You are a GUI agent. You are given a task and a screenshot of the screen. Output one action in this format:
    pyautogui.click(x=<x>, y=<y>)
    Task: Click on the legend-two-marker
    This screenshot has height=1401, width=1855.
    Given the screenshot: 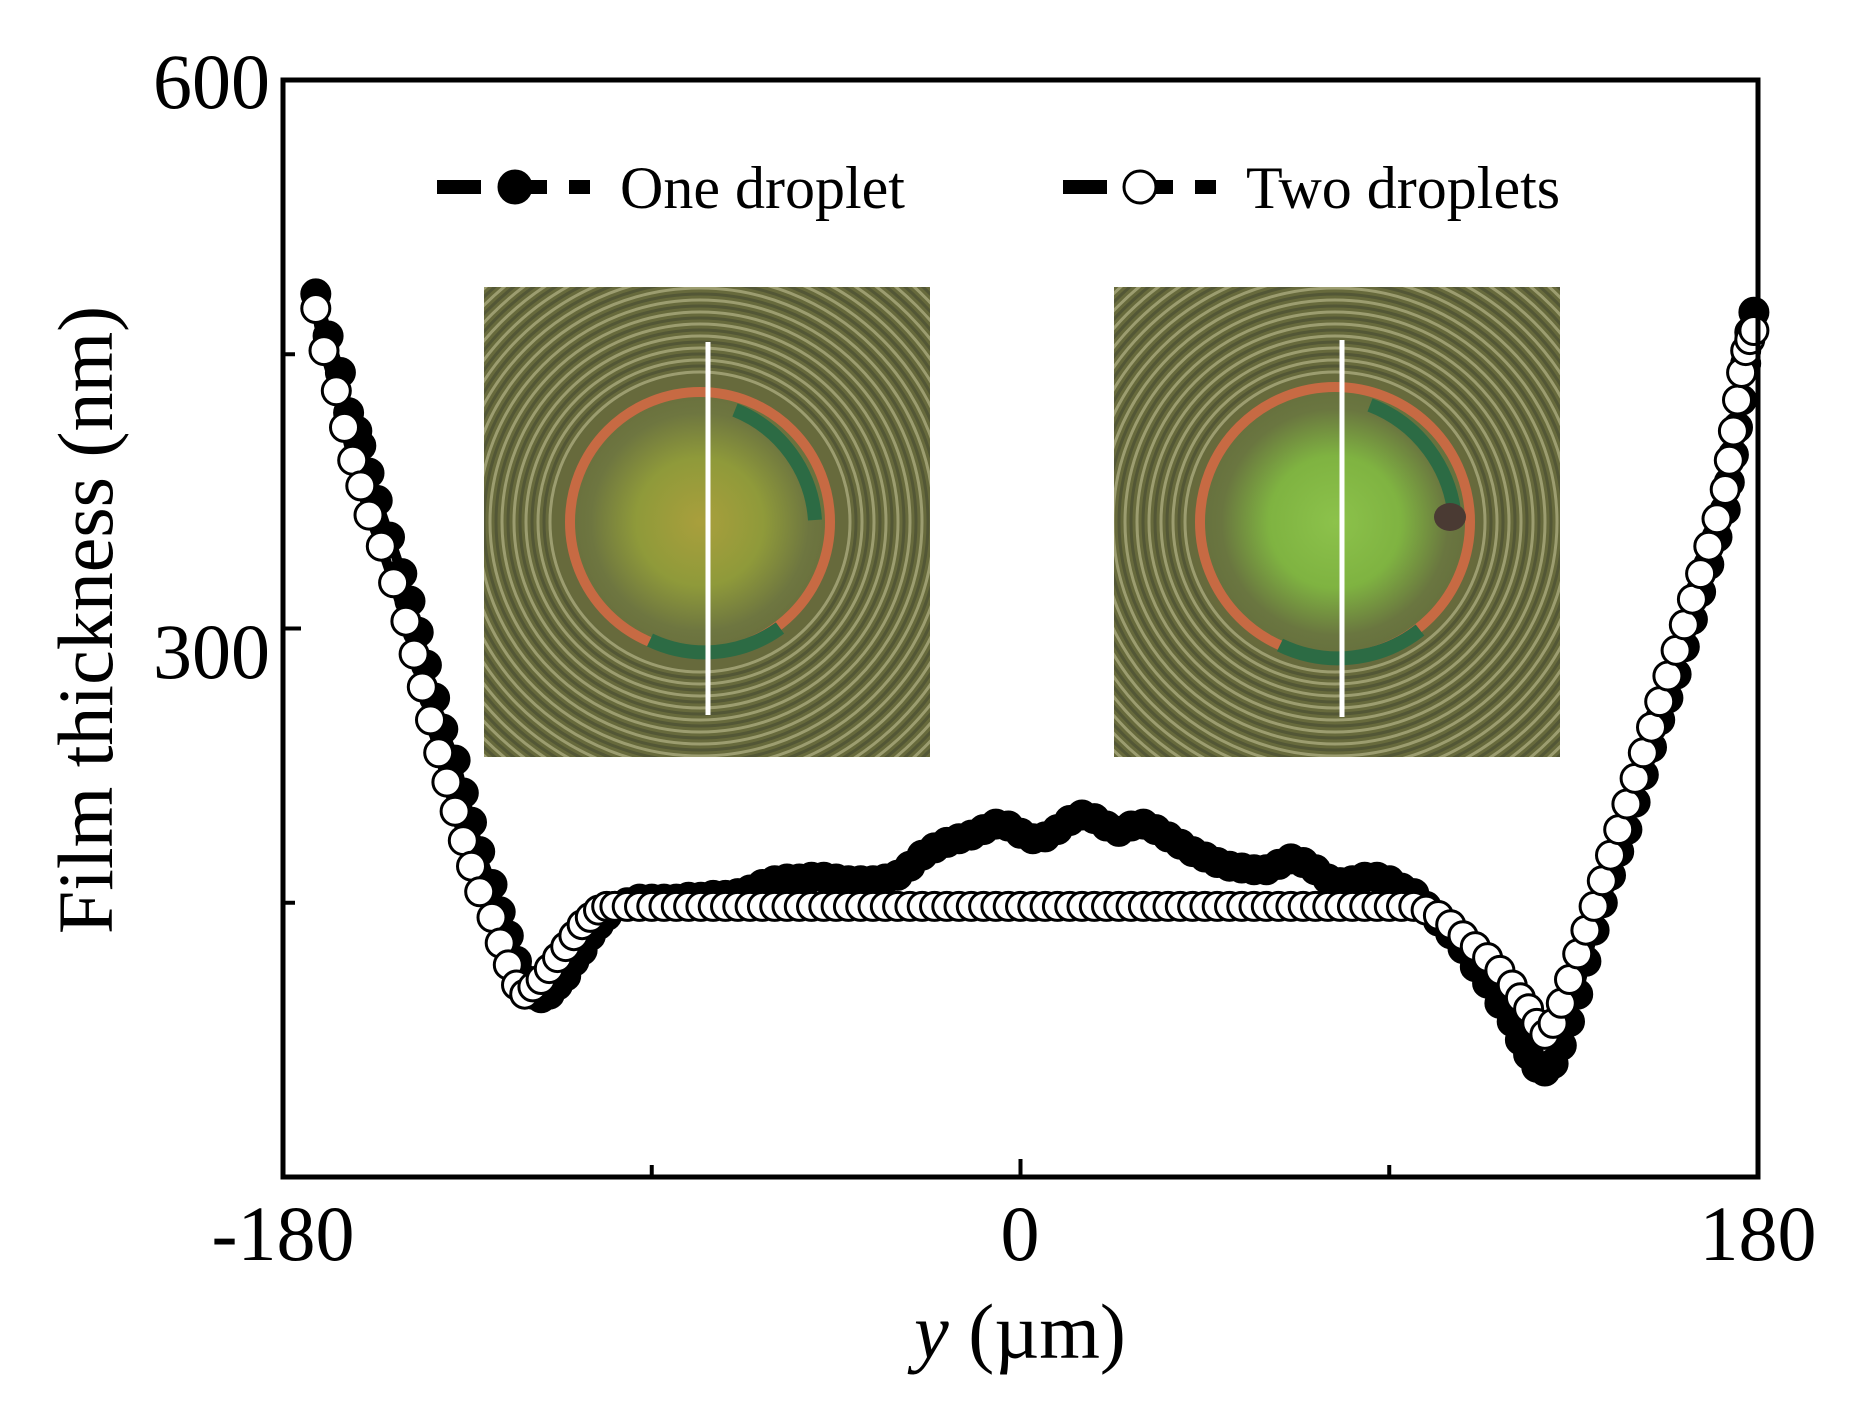 What is the action you would take?
    pyautogui.click(x=1140, y=187)
    